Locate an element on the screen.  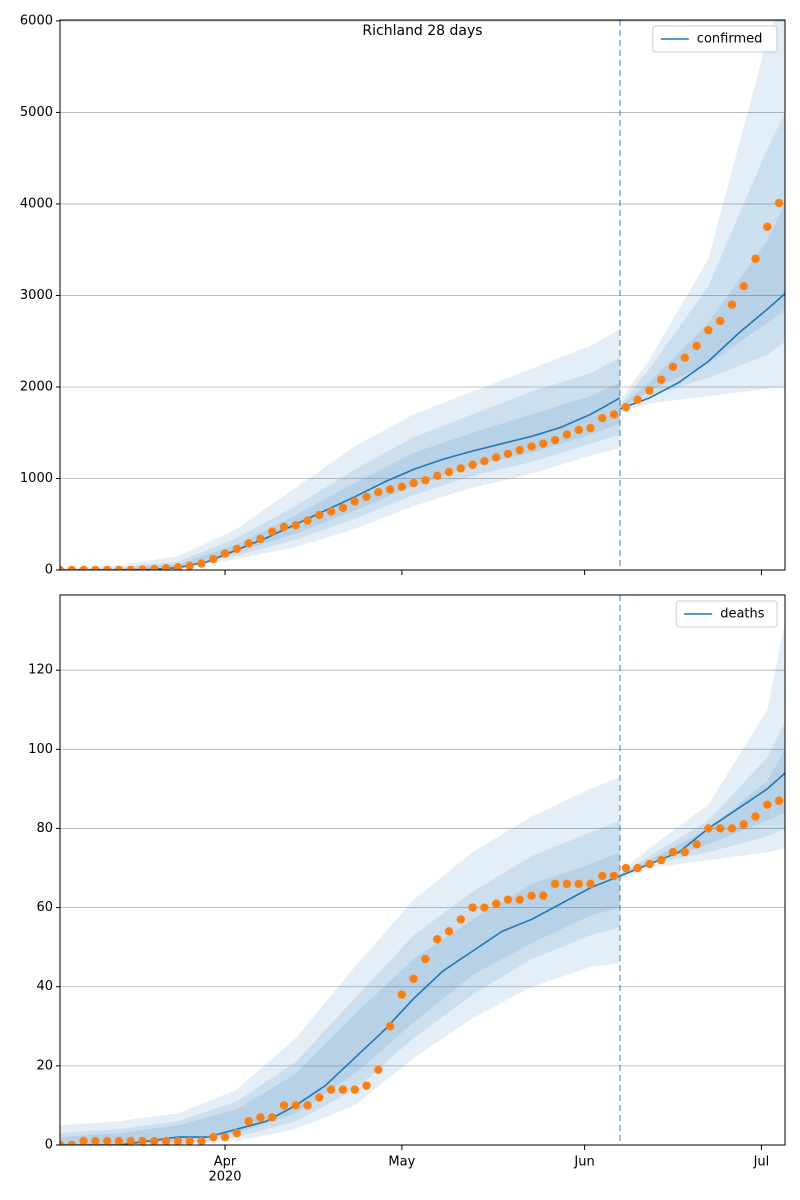
y-tick-label: 20 is located at coordinates (44, 1065).